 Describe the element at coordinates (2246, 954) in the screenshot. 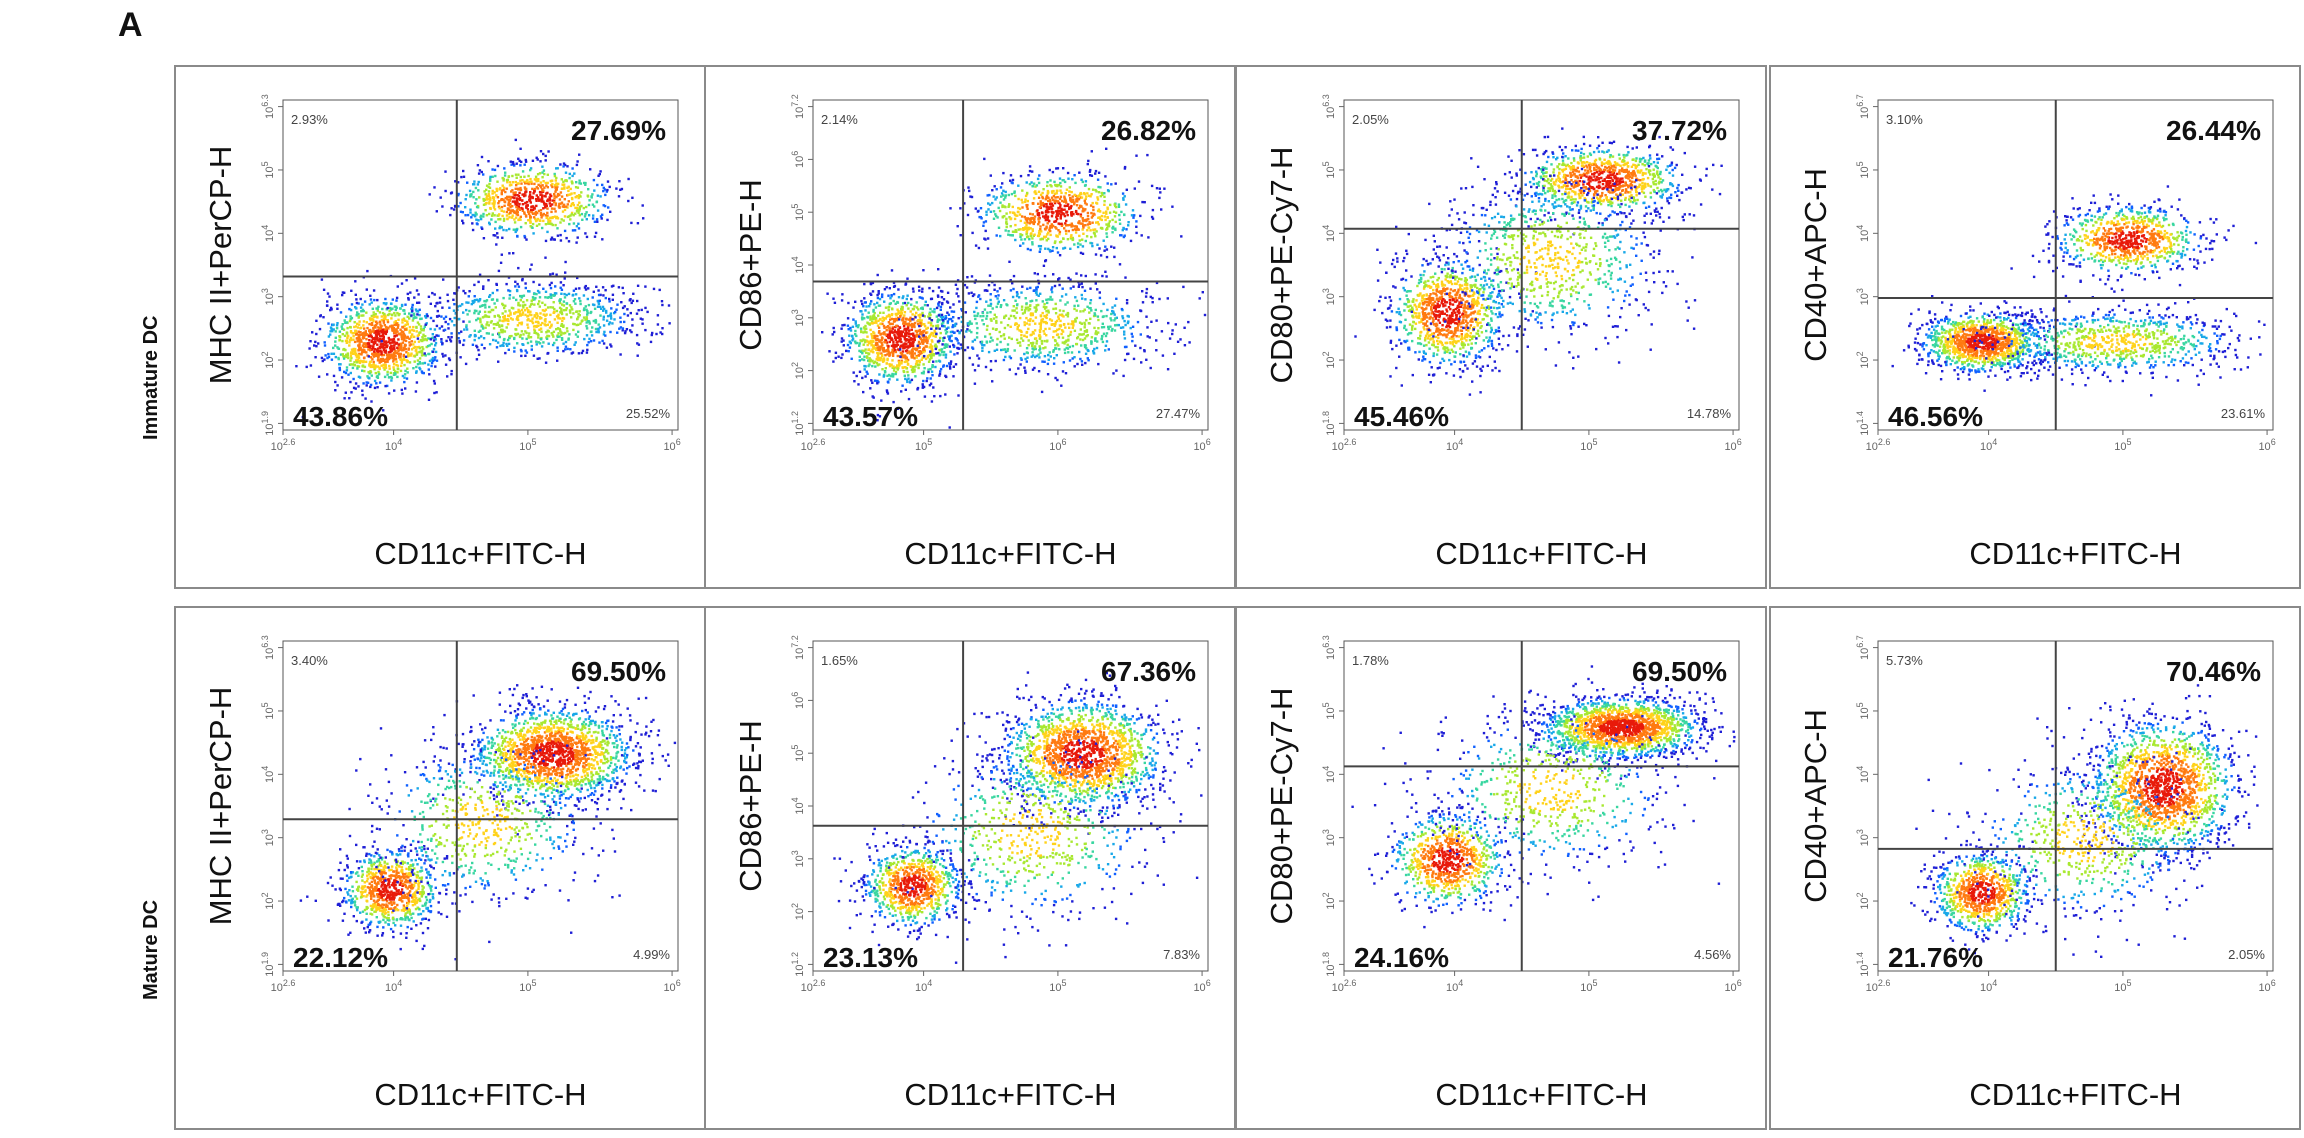

I see `quadrant-label-lr: 2.05%` at that location.